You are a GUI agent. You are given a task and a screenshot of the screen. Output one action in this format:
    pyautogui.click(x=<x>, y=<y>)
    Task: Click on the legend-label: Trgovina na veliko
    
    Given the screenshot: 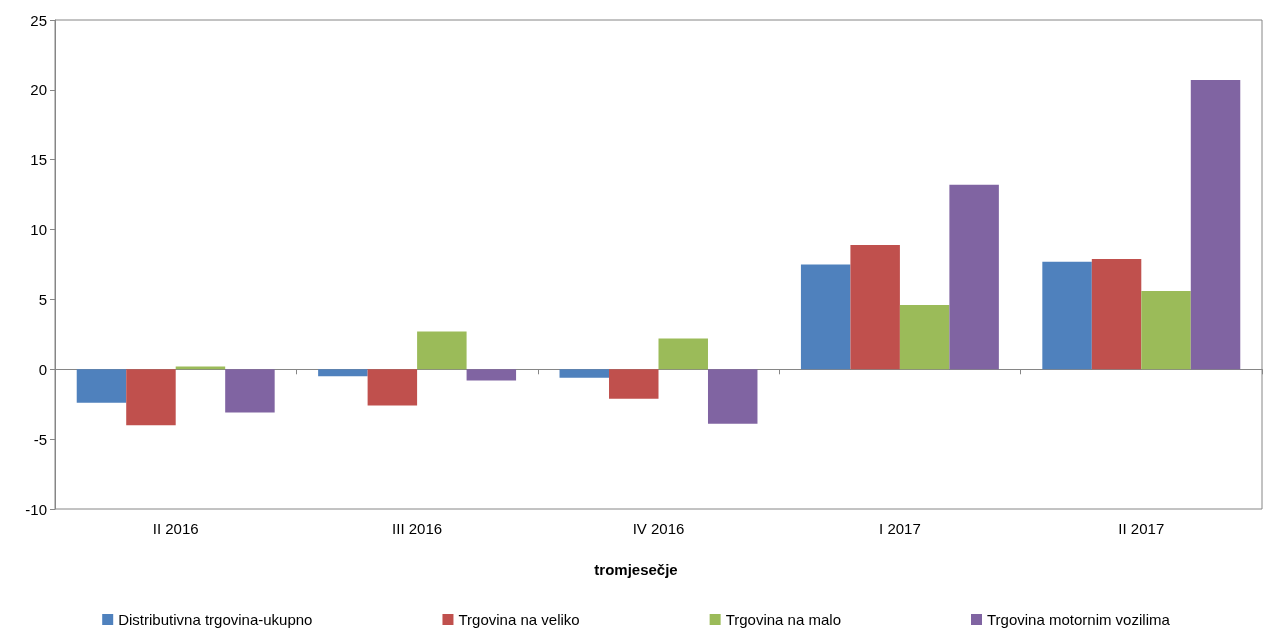 What is the action you would take?
    pyautogui.click(x=519, y=619)
    